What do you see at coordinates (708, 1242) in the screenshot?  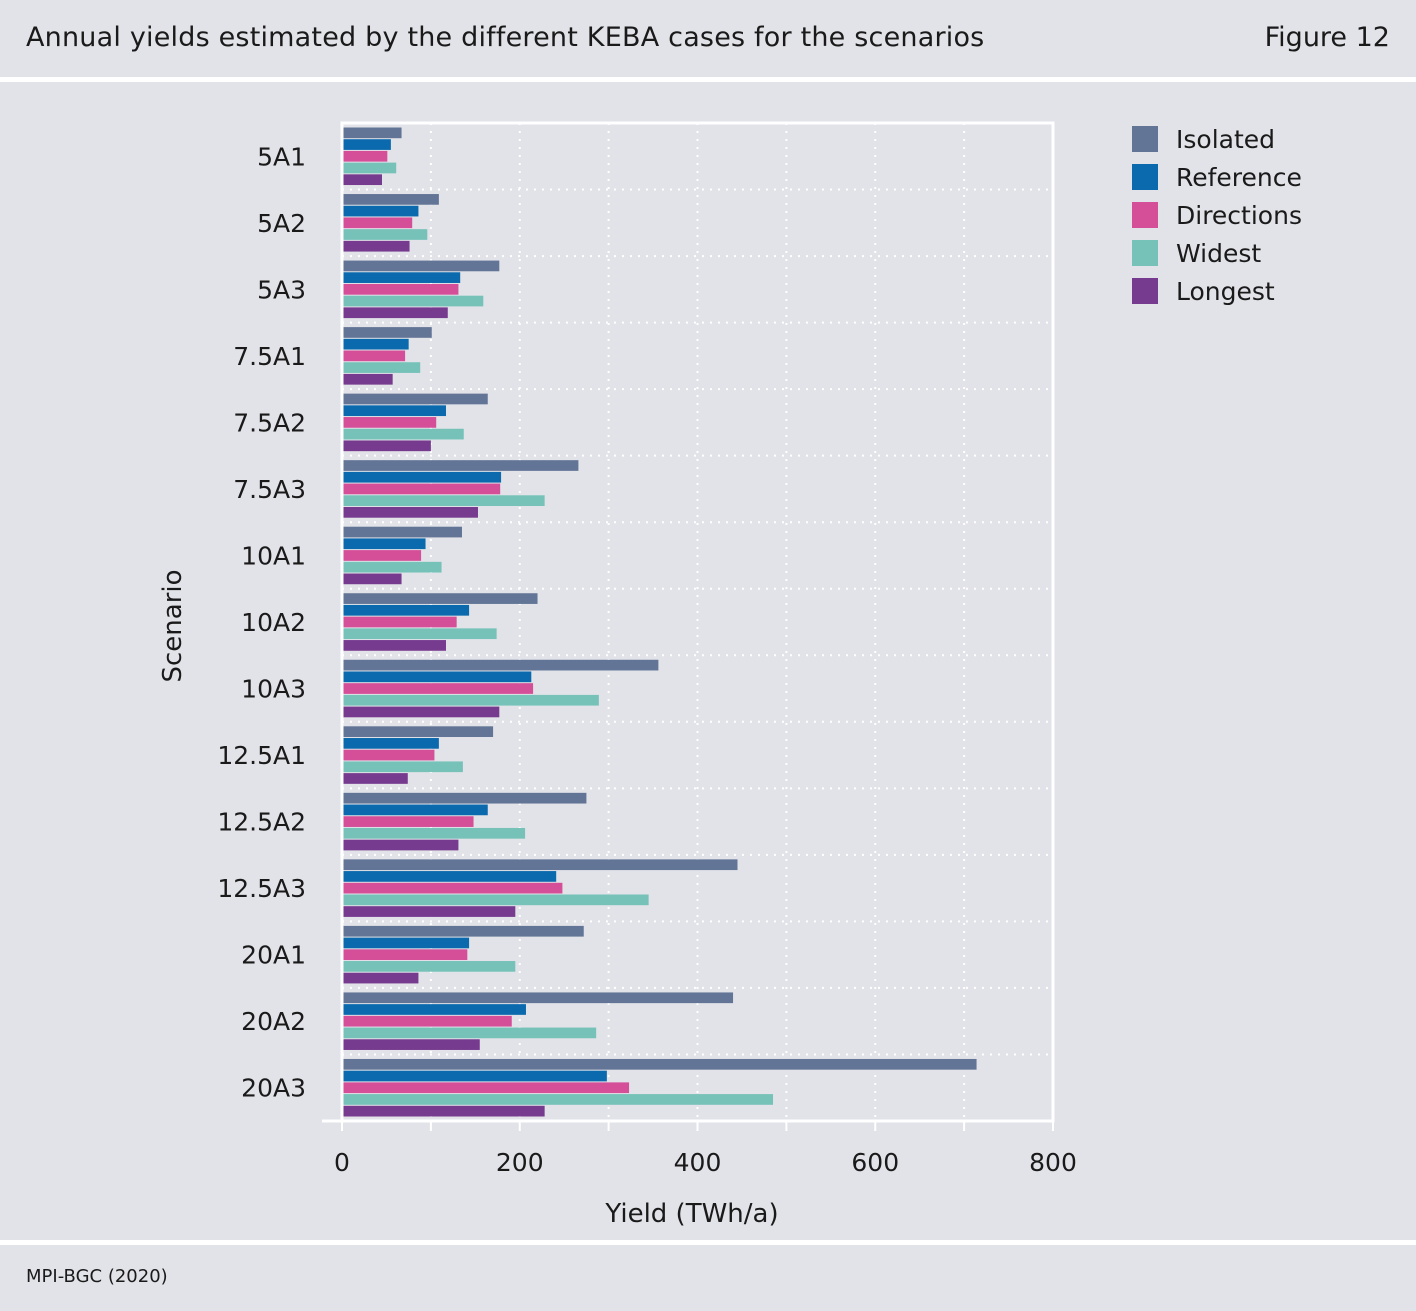 I see `bottom-divider` at bounding box center [708, 1242].